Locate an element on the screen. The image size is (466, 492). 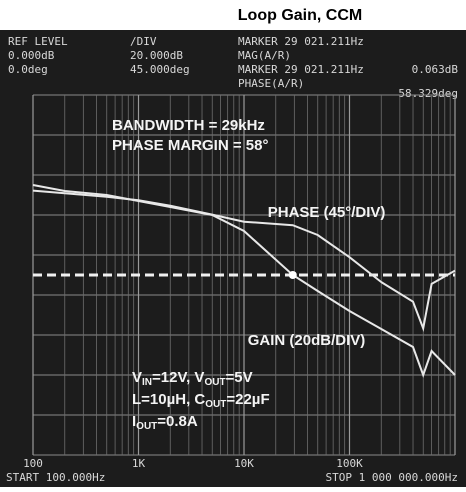
header-text: 20.000dB is located at coordinates (156, 55).